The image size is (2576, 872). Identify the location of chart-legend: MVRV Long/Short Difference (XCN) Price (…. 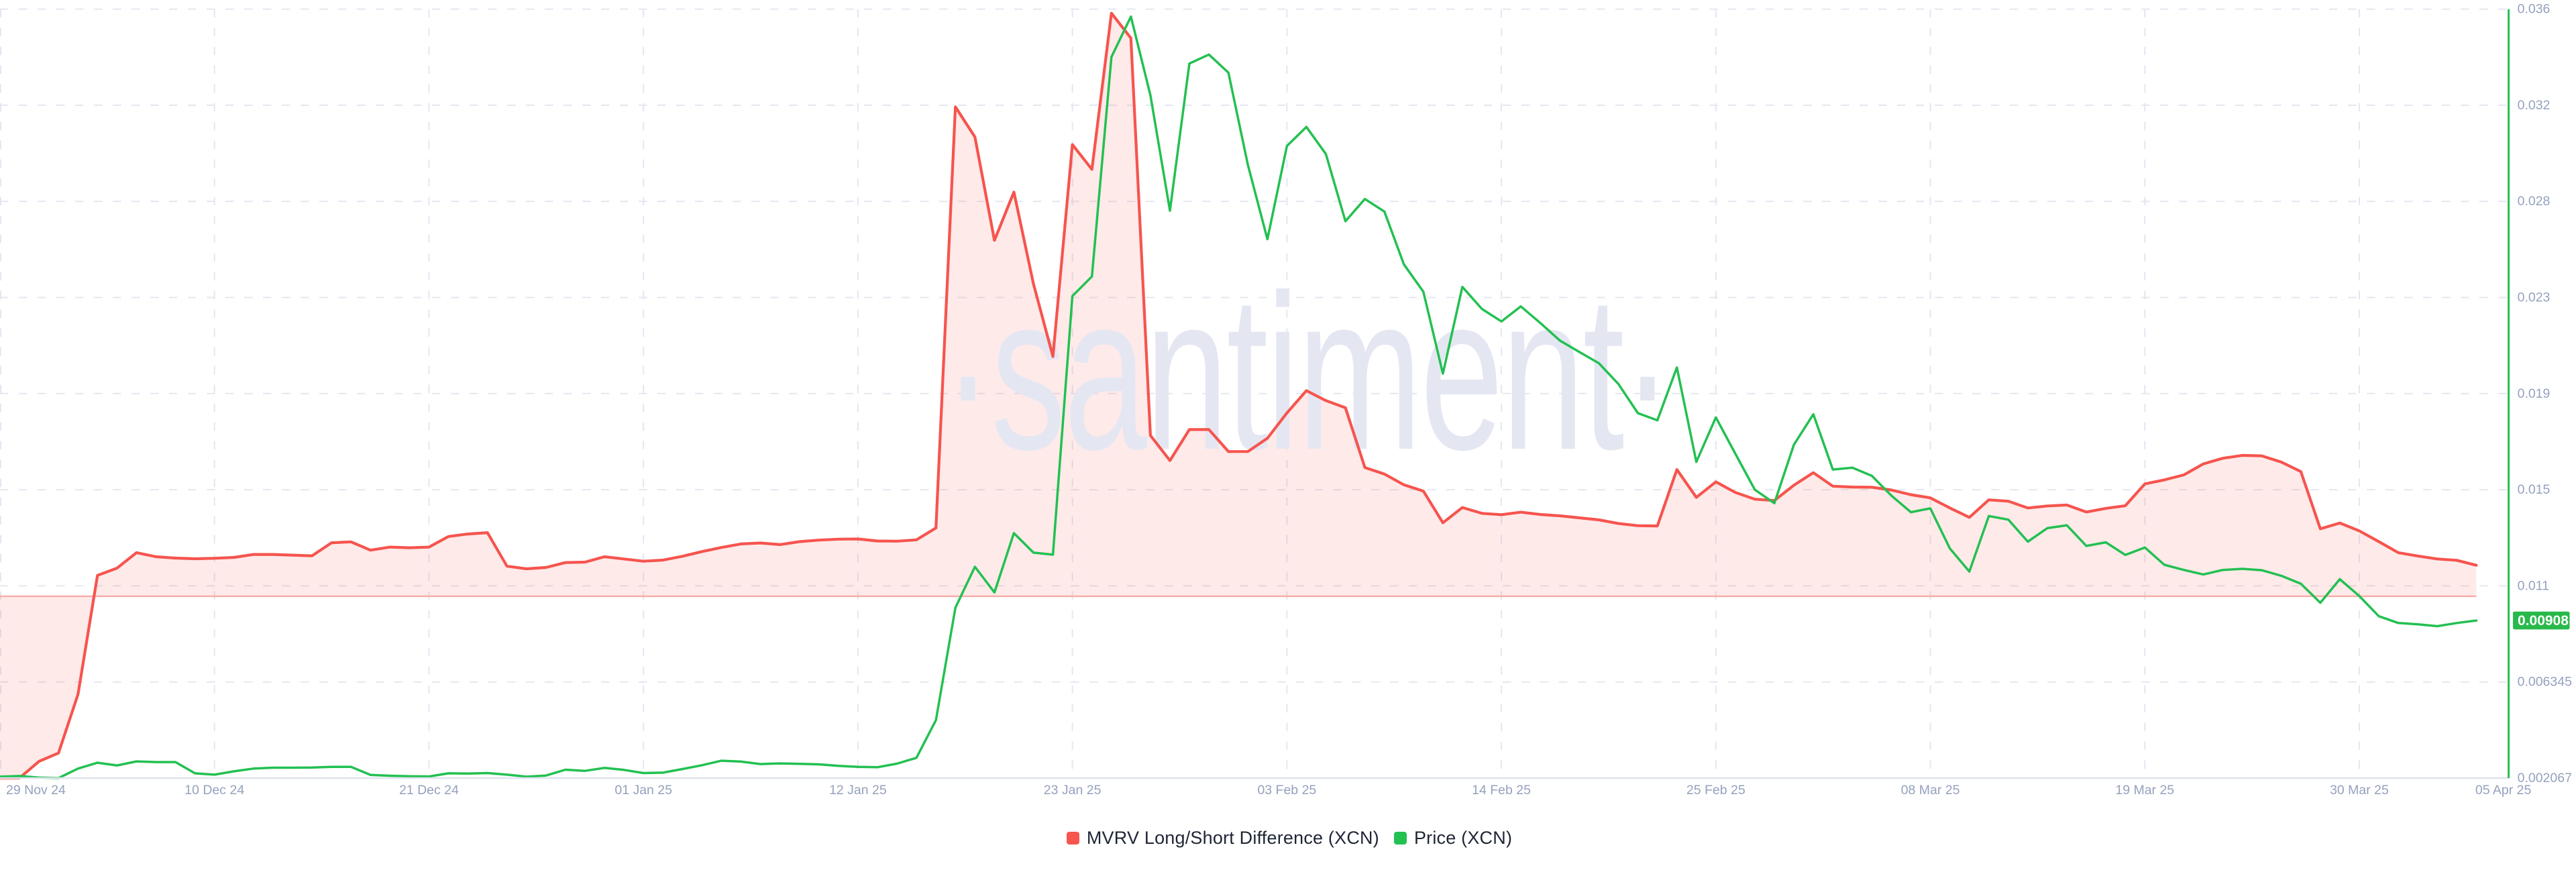
(1288, 837).